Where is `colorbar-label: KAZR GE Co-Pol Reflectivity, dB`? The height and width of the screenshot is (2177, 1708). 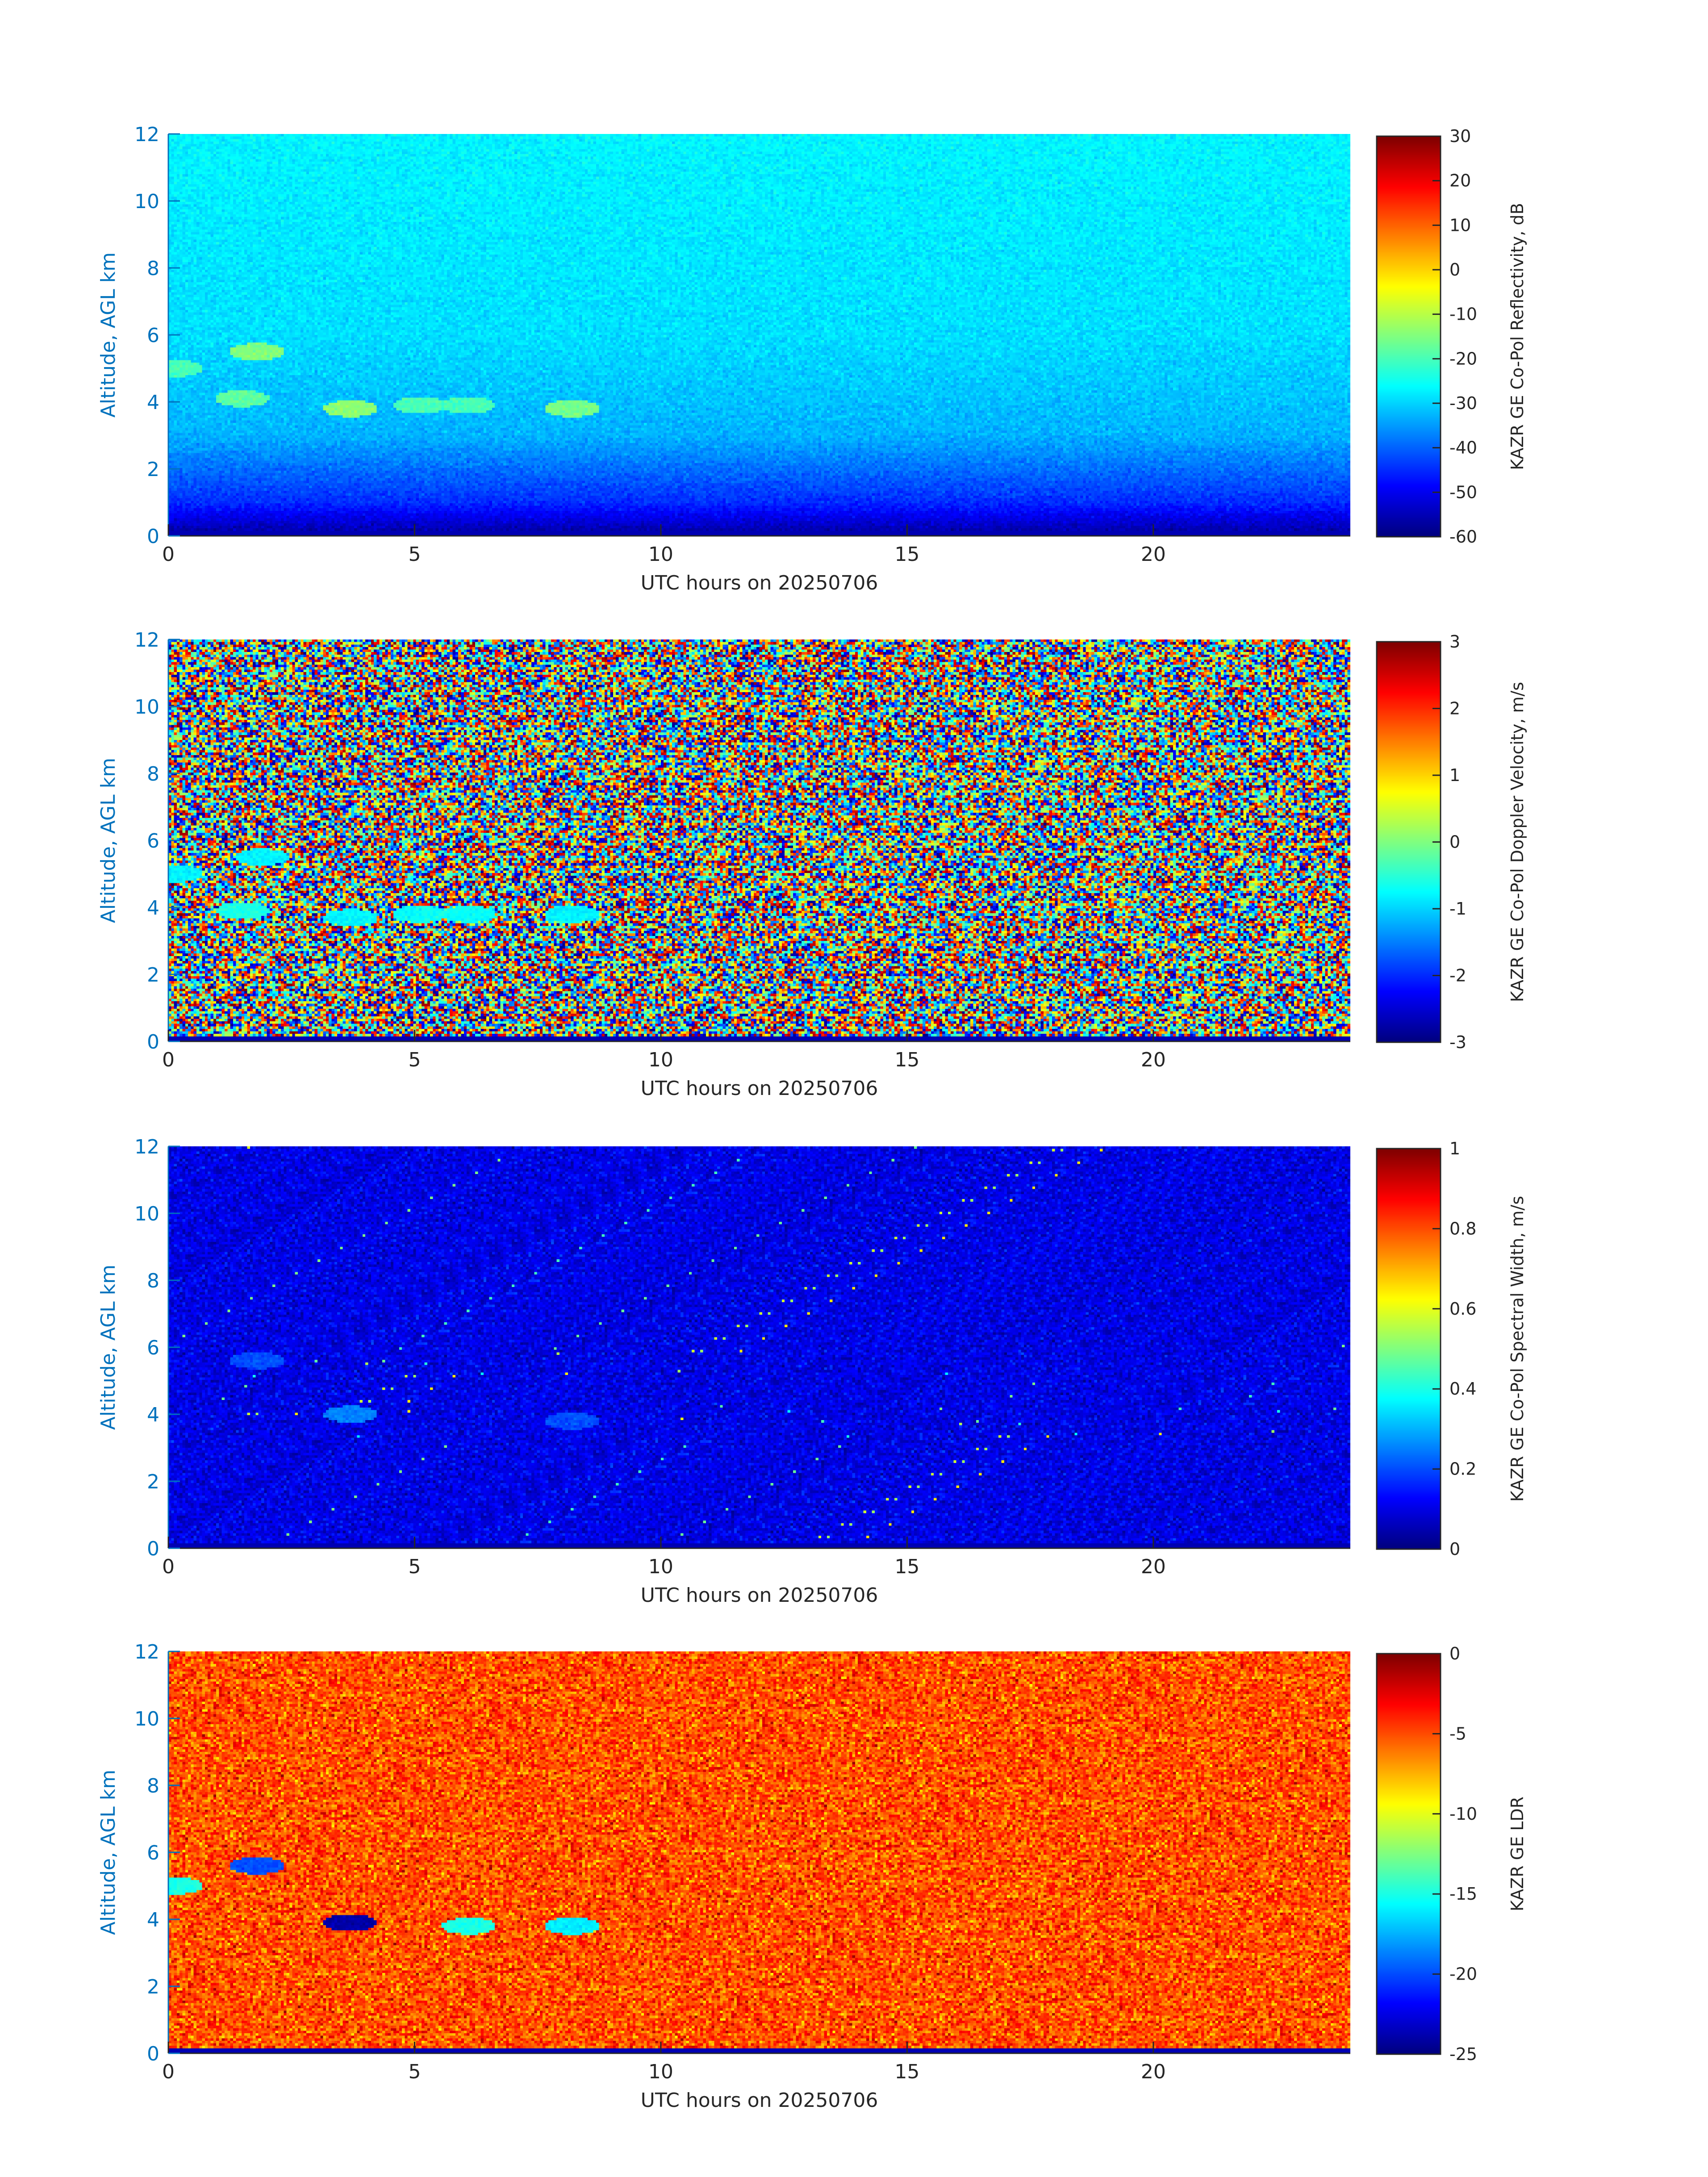 colorbar-label: KAZR GE Co-Pol Reflectivity, dB is located at coordinates (1517, 336).